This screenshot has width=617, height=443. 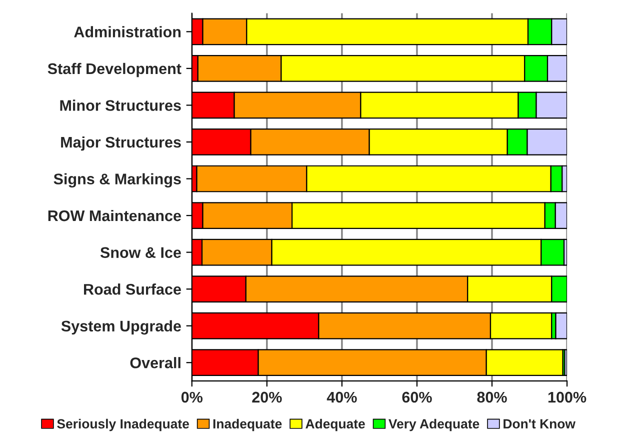 What do you see at coordinates (417, 397) in the screenshot?
I see `x-tick-label: 60%` at bounding box center [417, 397].